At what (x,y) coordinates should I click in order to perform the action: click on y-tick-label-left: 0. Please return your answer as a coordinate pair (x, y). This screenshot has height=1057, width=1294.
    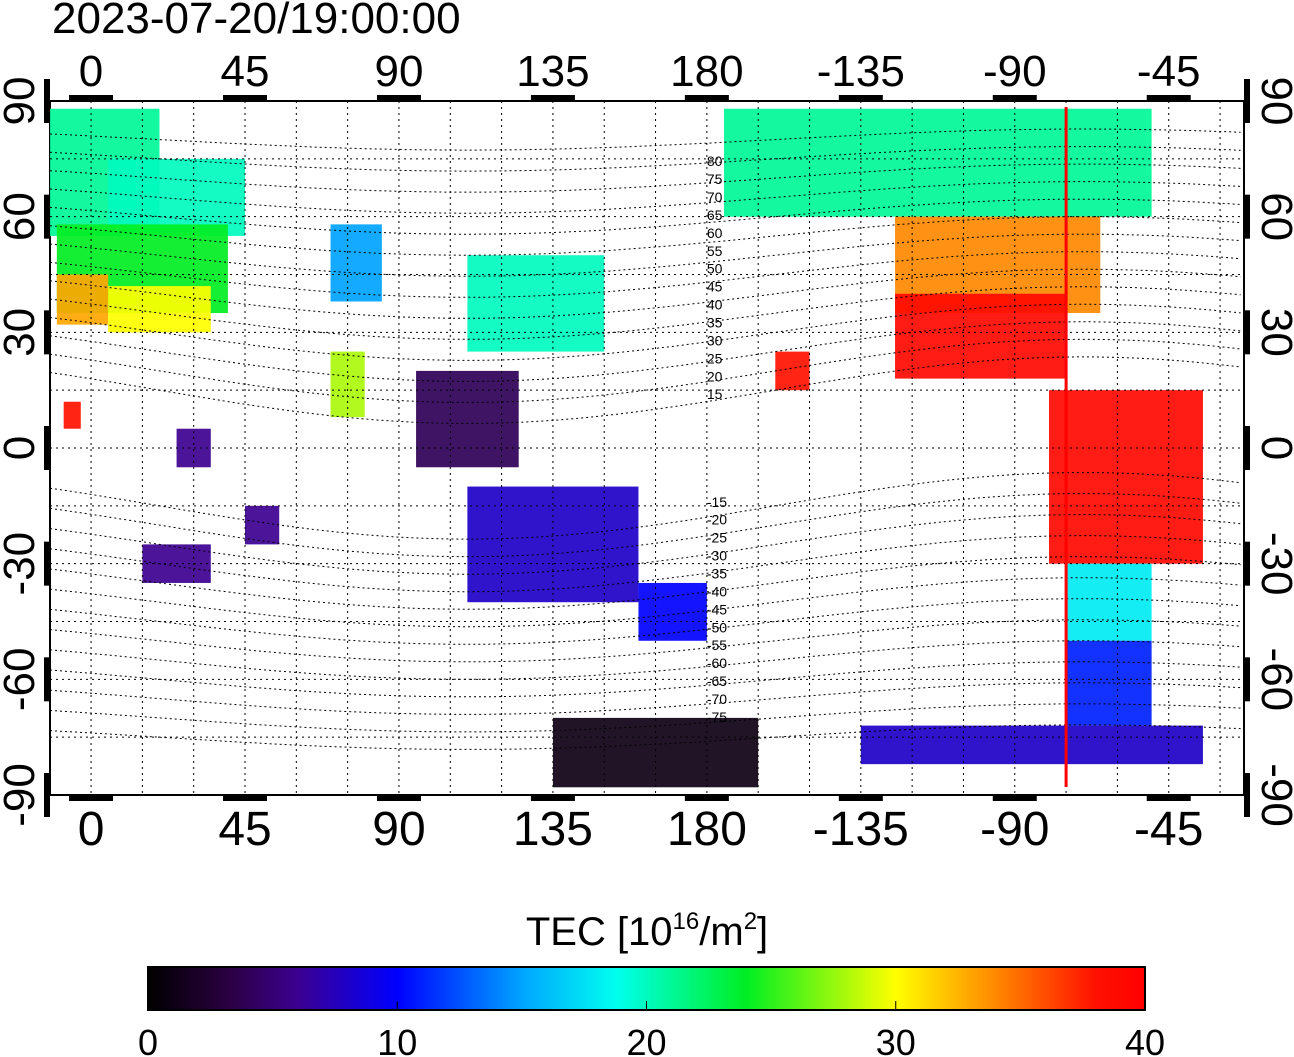
    Looking at the image, I should click on (22, 448).